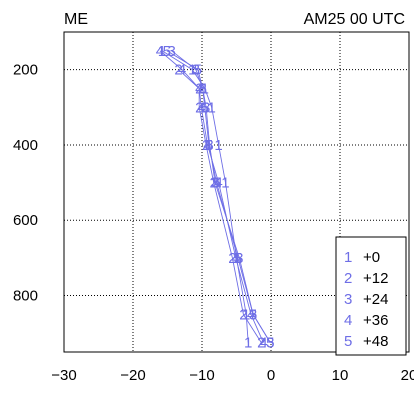 The width and height of the screenshot is (414, 413). What do you see at coordinates (25, 70) in the screenshot?
I see `y-tick-label: 200` at bounding box center [25, 70].